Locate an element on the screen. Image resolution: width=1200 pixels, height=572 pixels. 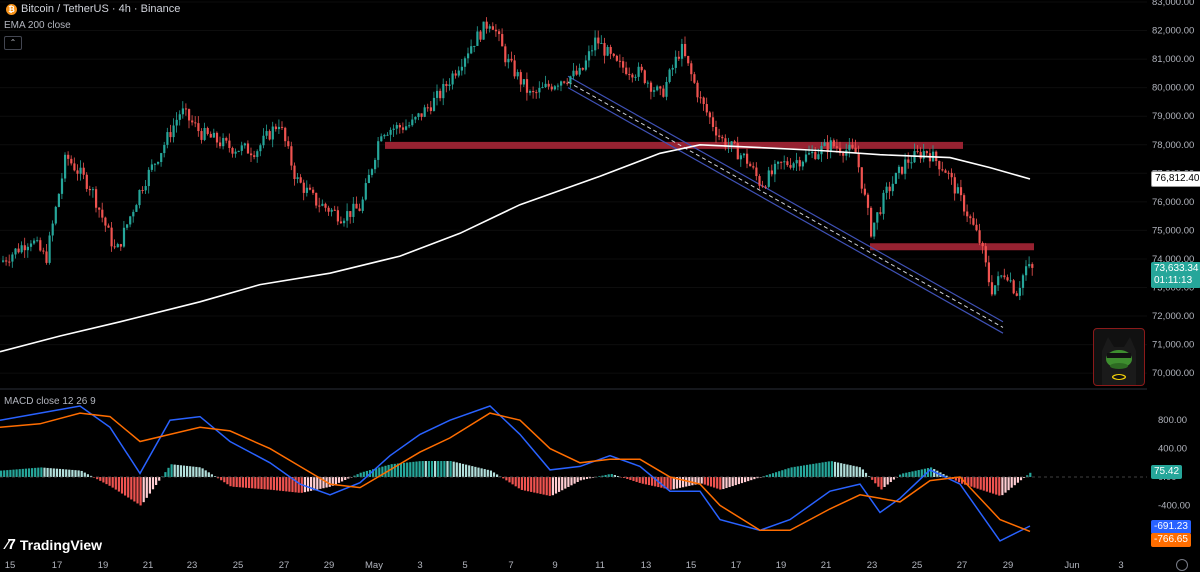
settings-gear-icon is located at coordinates (1182, 565).